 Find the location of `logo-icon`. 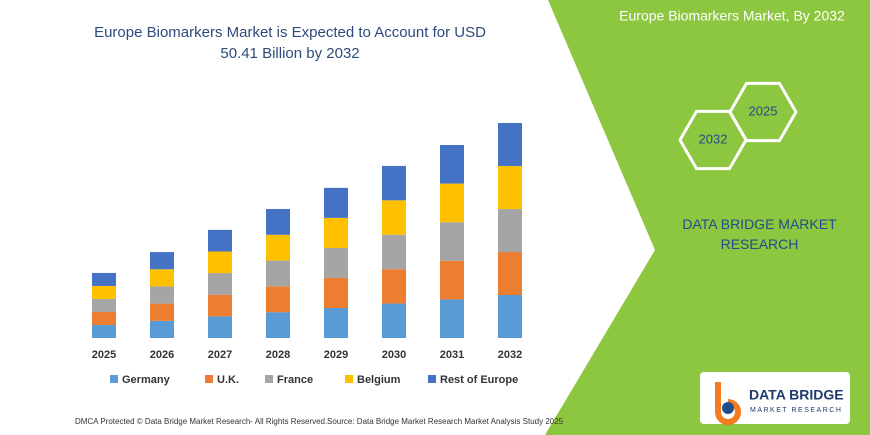

logo-icon is located at coordinates (728, 403).